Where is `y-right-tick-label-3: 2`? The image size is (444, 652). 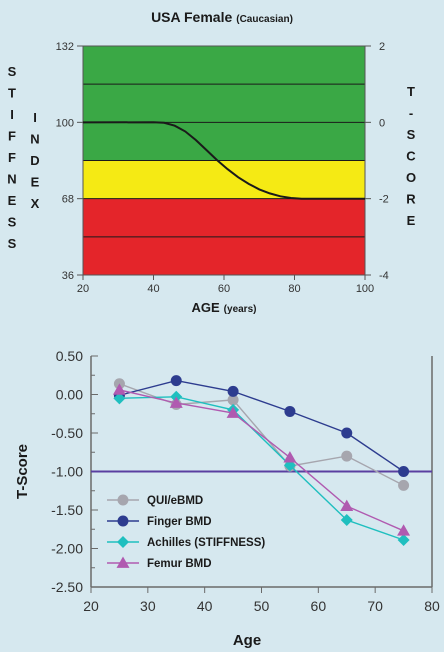
y-right-tick-label-3: 2 is located at coordinates (382, 47).